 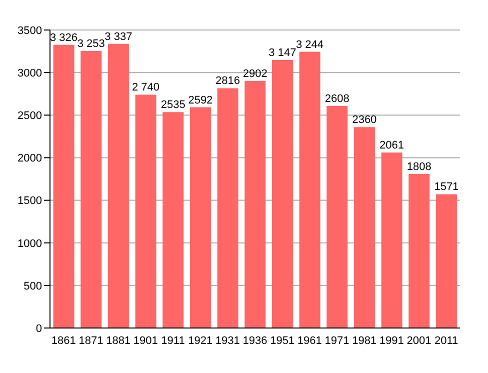 What do you see at coordinates (282, 340) in the screenshot?
I see `x-tick-label: 1951` at bounding box center [282, 340].